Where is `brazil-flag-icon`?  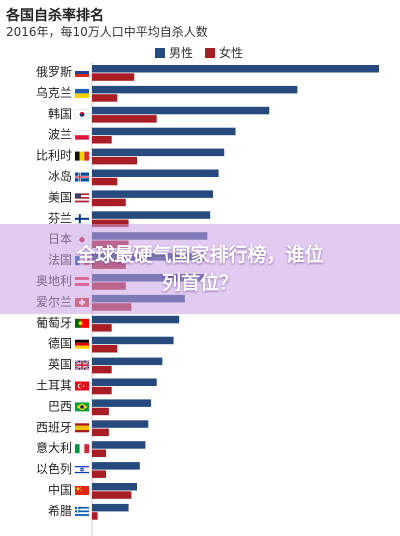 brazil-flag-icon is located at coordinates (82, 407).